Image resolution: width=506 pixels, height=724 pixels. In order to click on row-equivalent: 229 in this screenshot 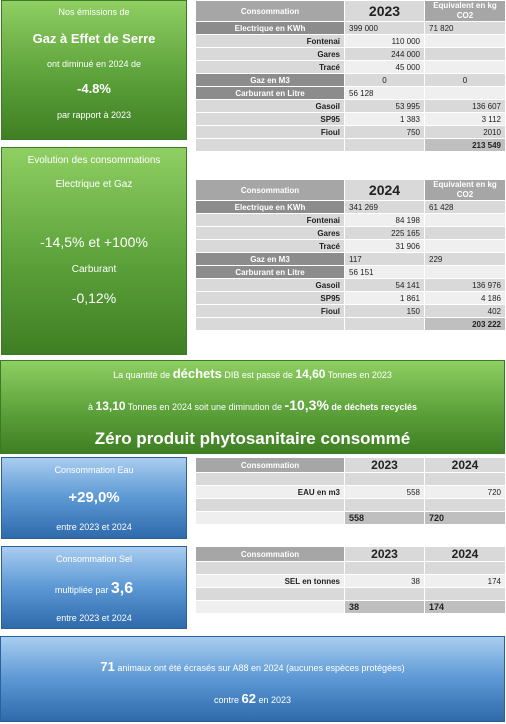, I will do `click(465, 259)`.